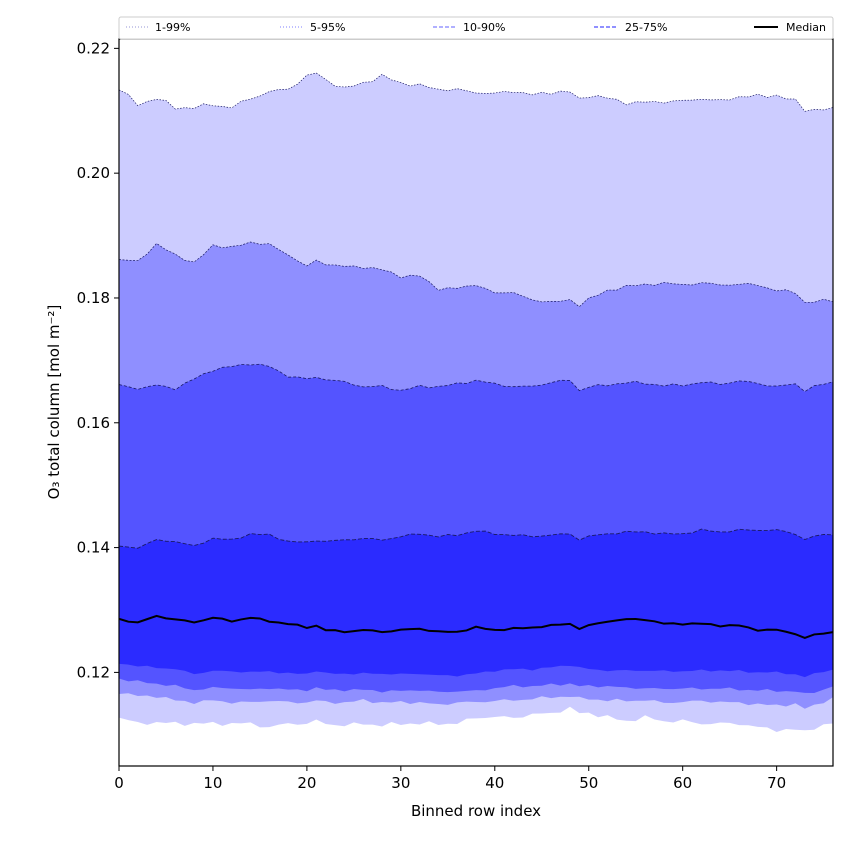 The height and width of the screenshot is (850, 850). I want to click on x-tick-label: 70, so click(776, 783).